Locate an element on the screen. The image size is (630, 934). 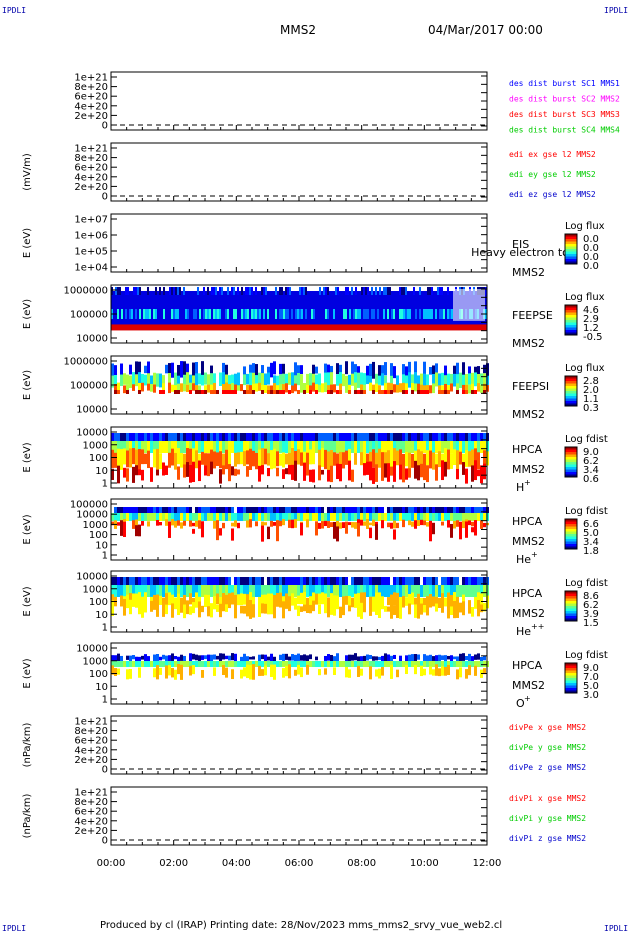
panel-feepsi-colorbar-step is located at coordinates (571, 403).